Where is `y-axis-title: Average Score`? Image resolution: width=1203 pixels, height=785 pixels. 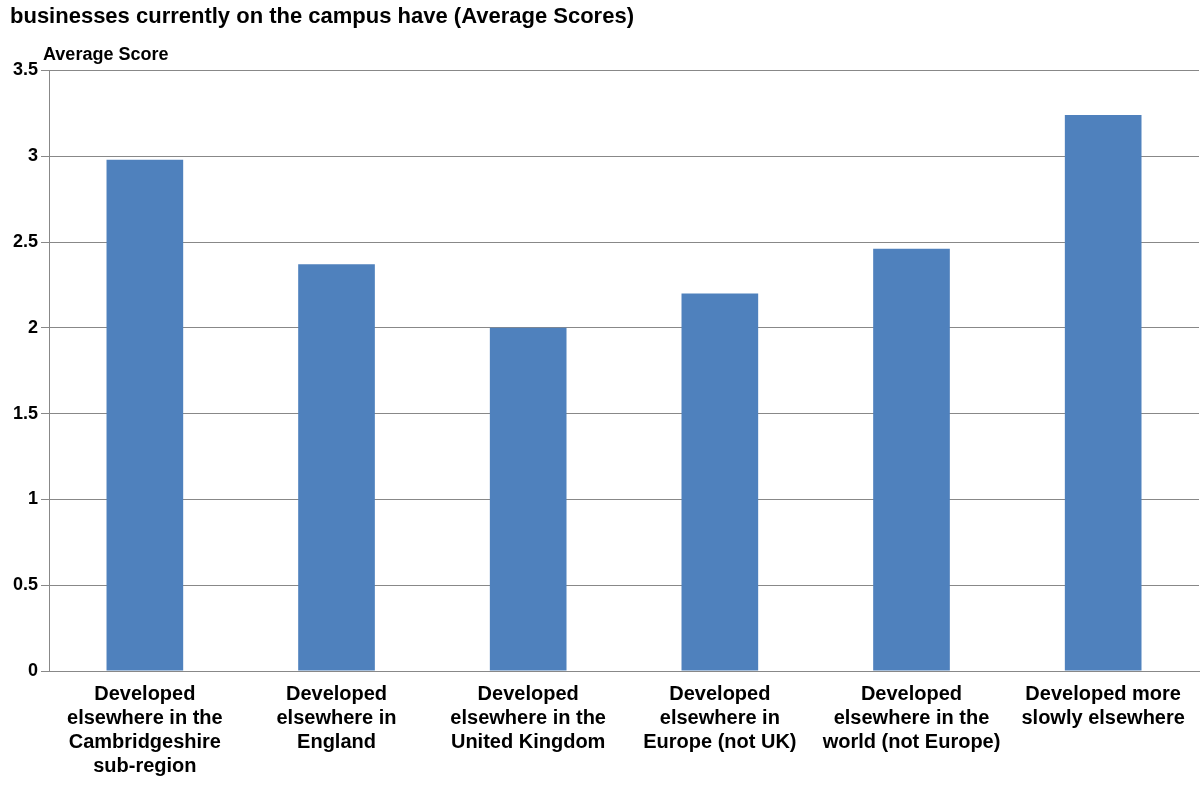
y-axis-title: Average Score is located at coordinates (106, 54).